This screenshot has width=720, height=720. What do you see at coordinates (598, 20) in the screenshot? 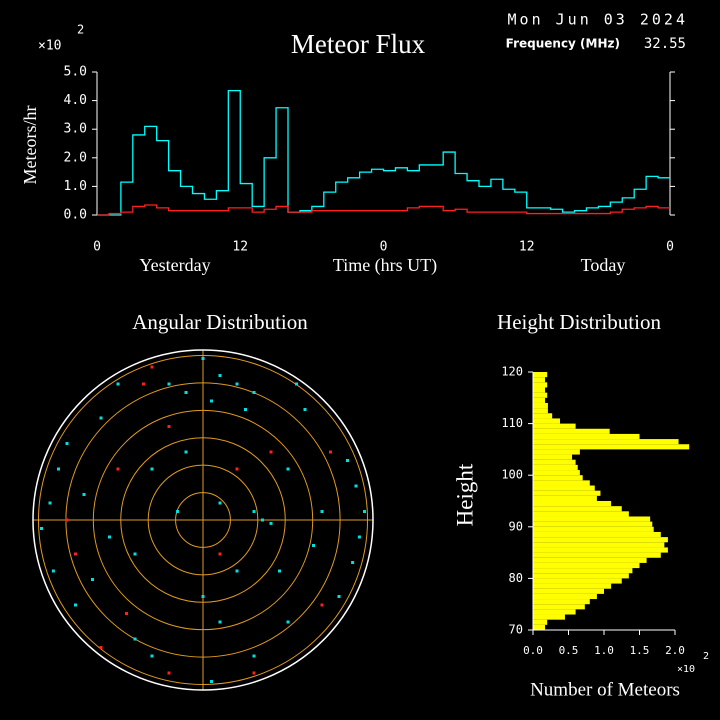
I see `date: Mon Jun 03 2024` at bounding box center [598, 20].